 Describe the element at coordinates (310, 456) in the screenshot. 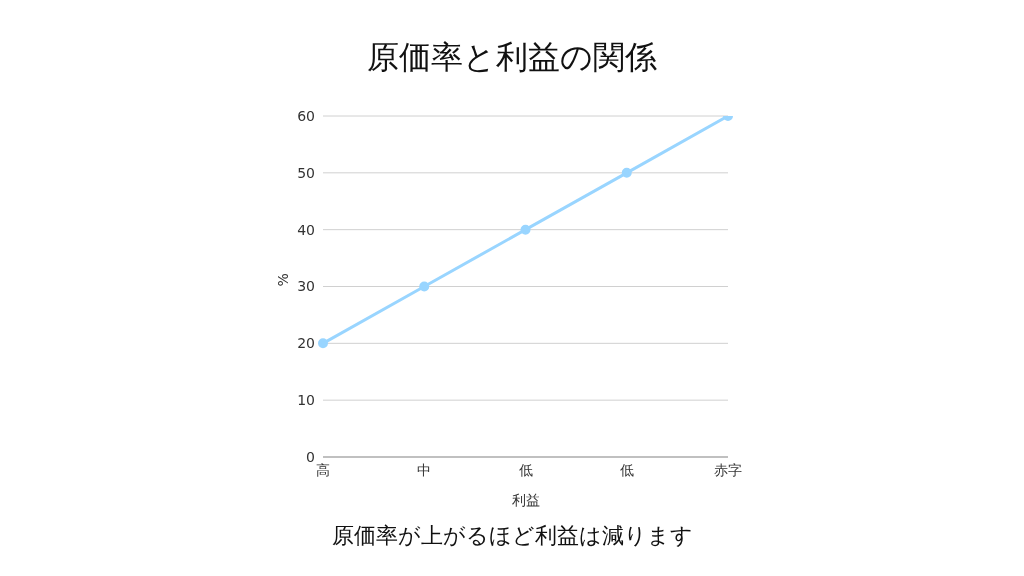

I see `y-tick-label: 0` at that location.